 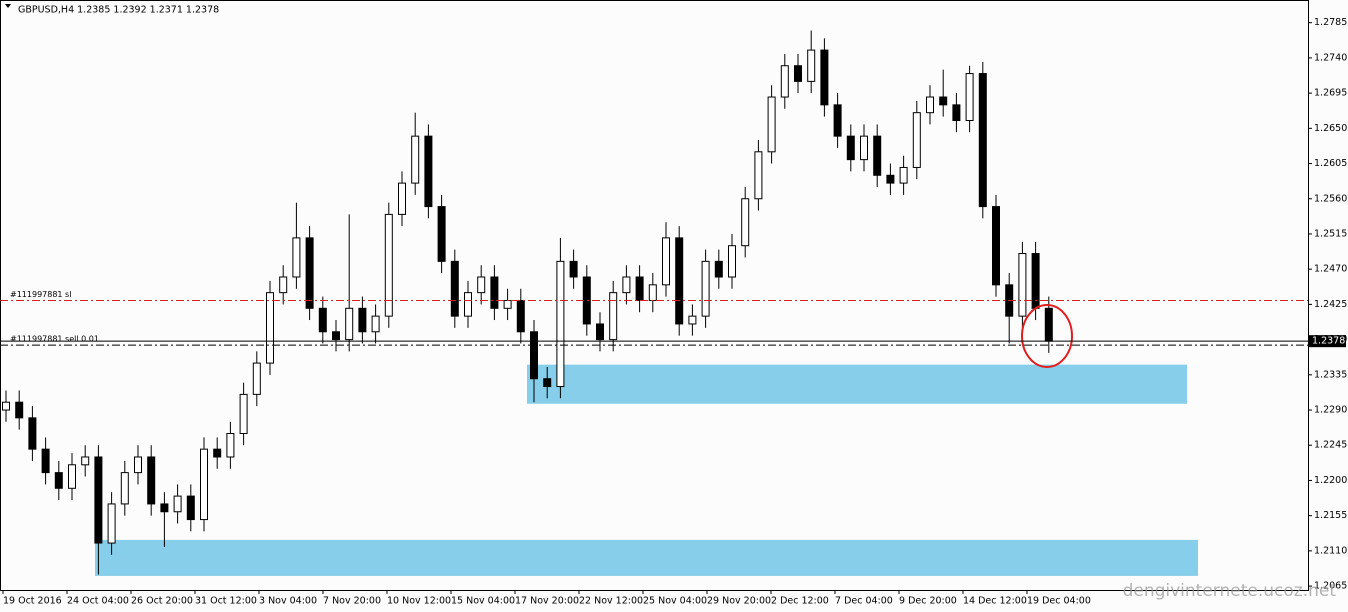 I want to click on y-tick-label: 1.2470, so click(x=1330, y=269).